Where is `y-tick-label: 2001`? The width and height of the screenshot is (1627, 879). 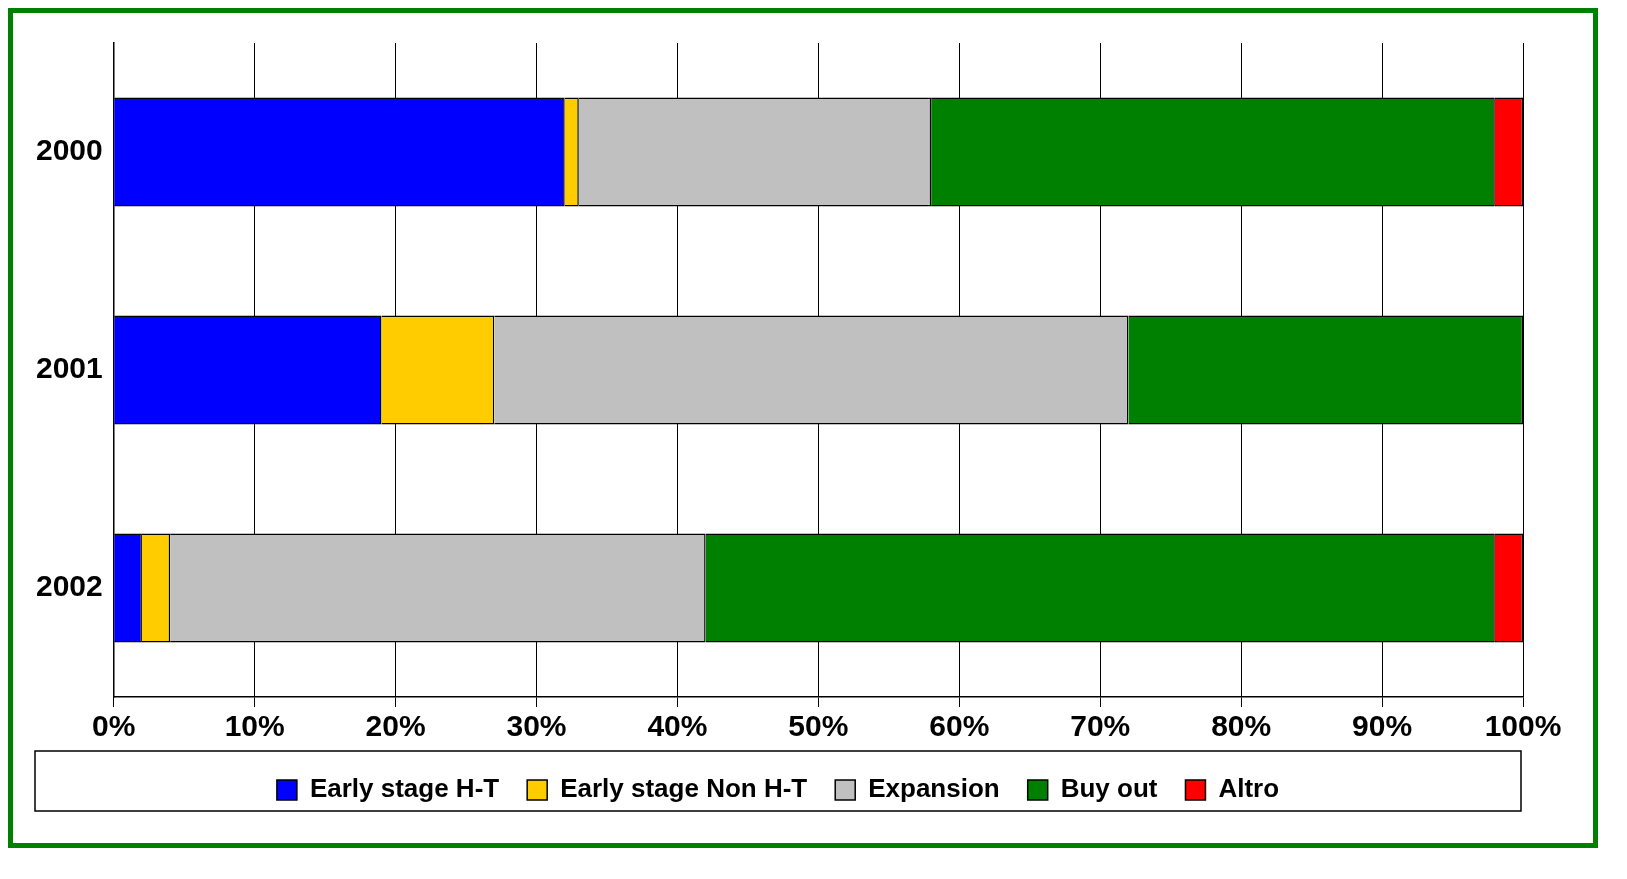 y-tick-label: 2001 is located at coordinates (69, 368).